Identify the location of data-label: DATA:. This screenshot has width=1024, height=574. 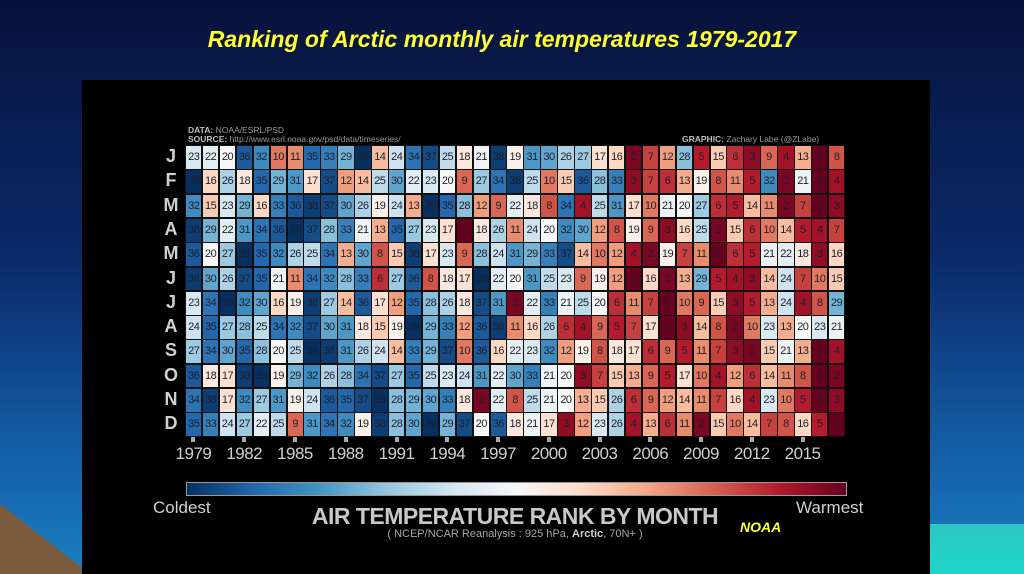
(201, 130).